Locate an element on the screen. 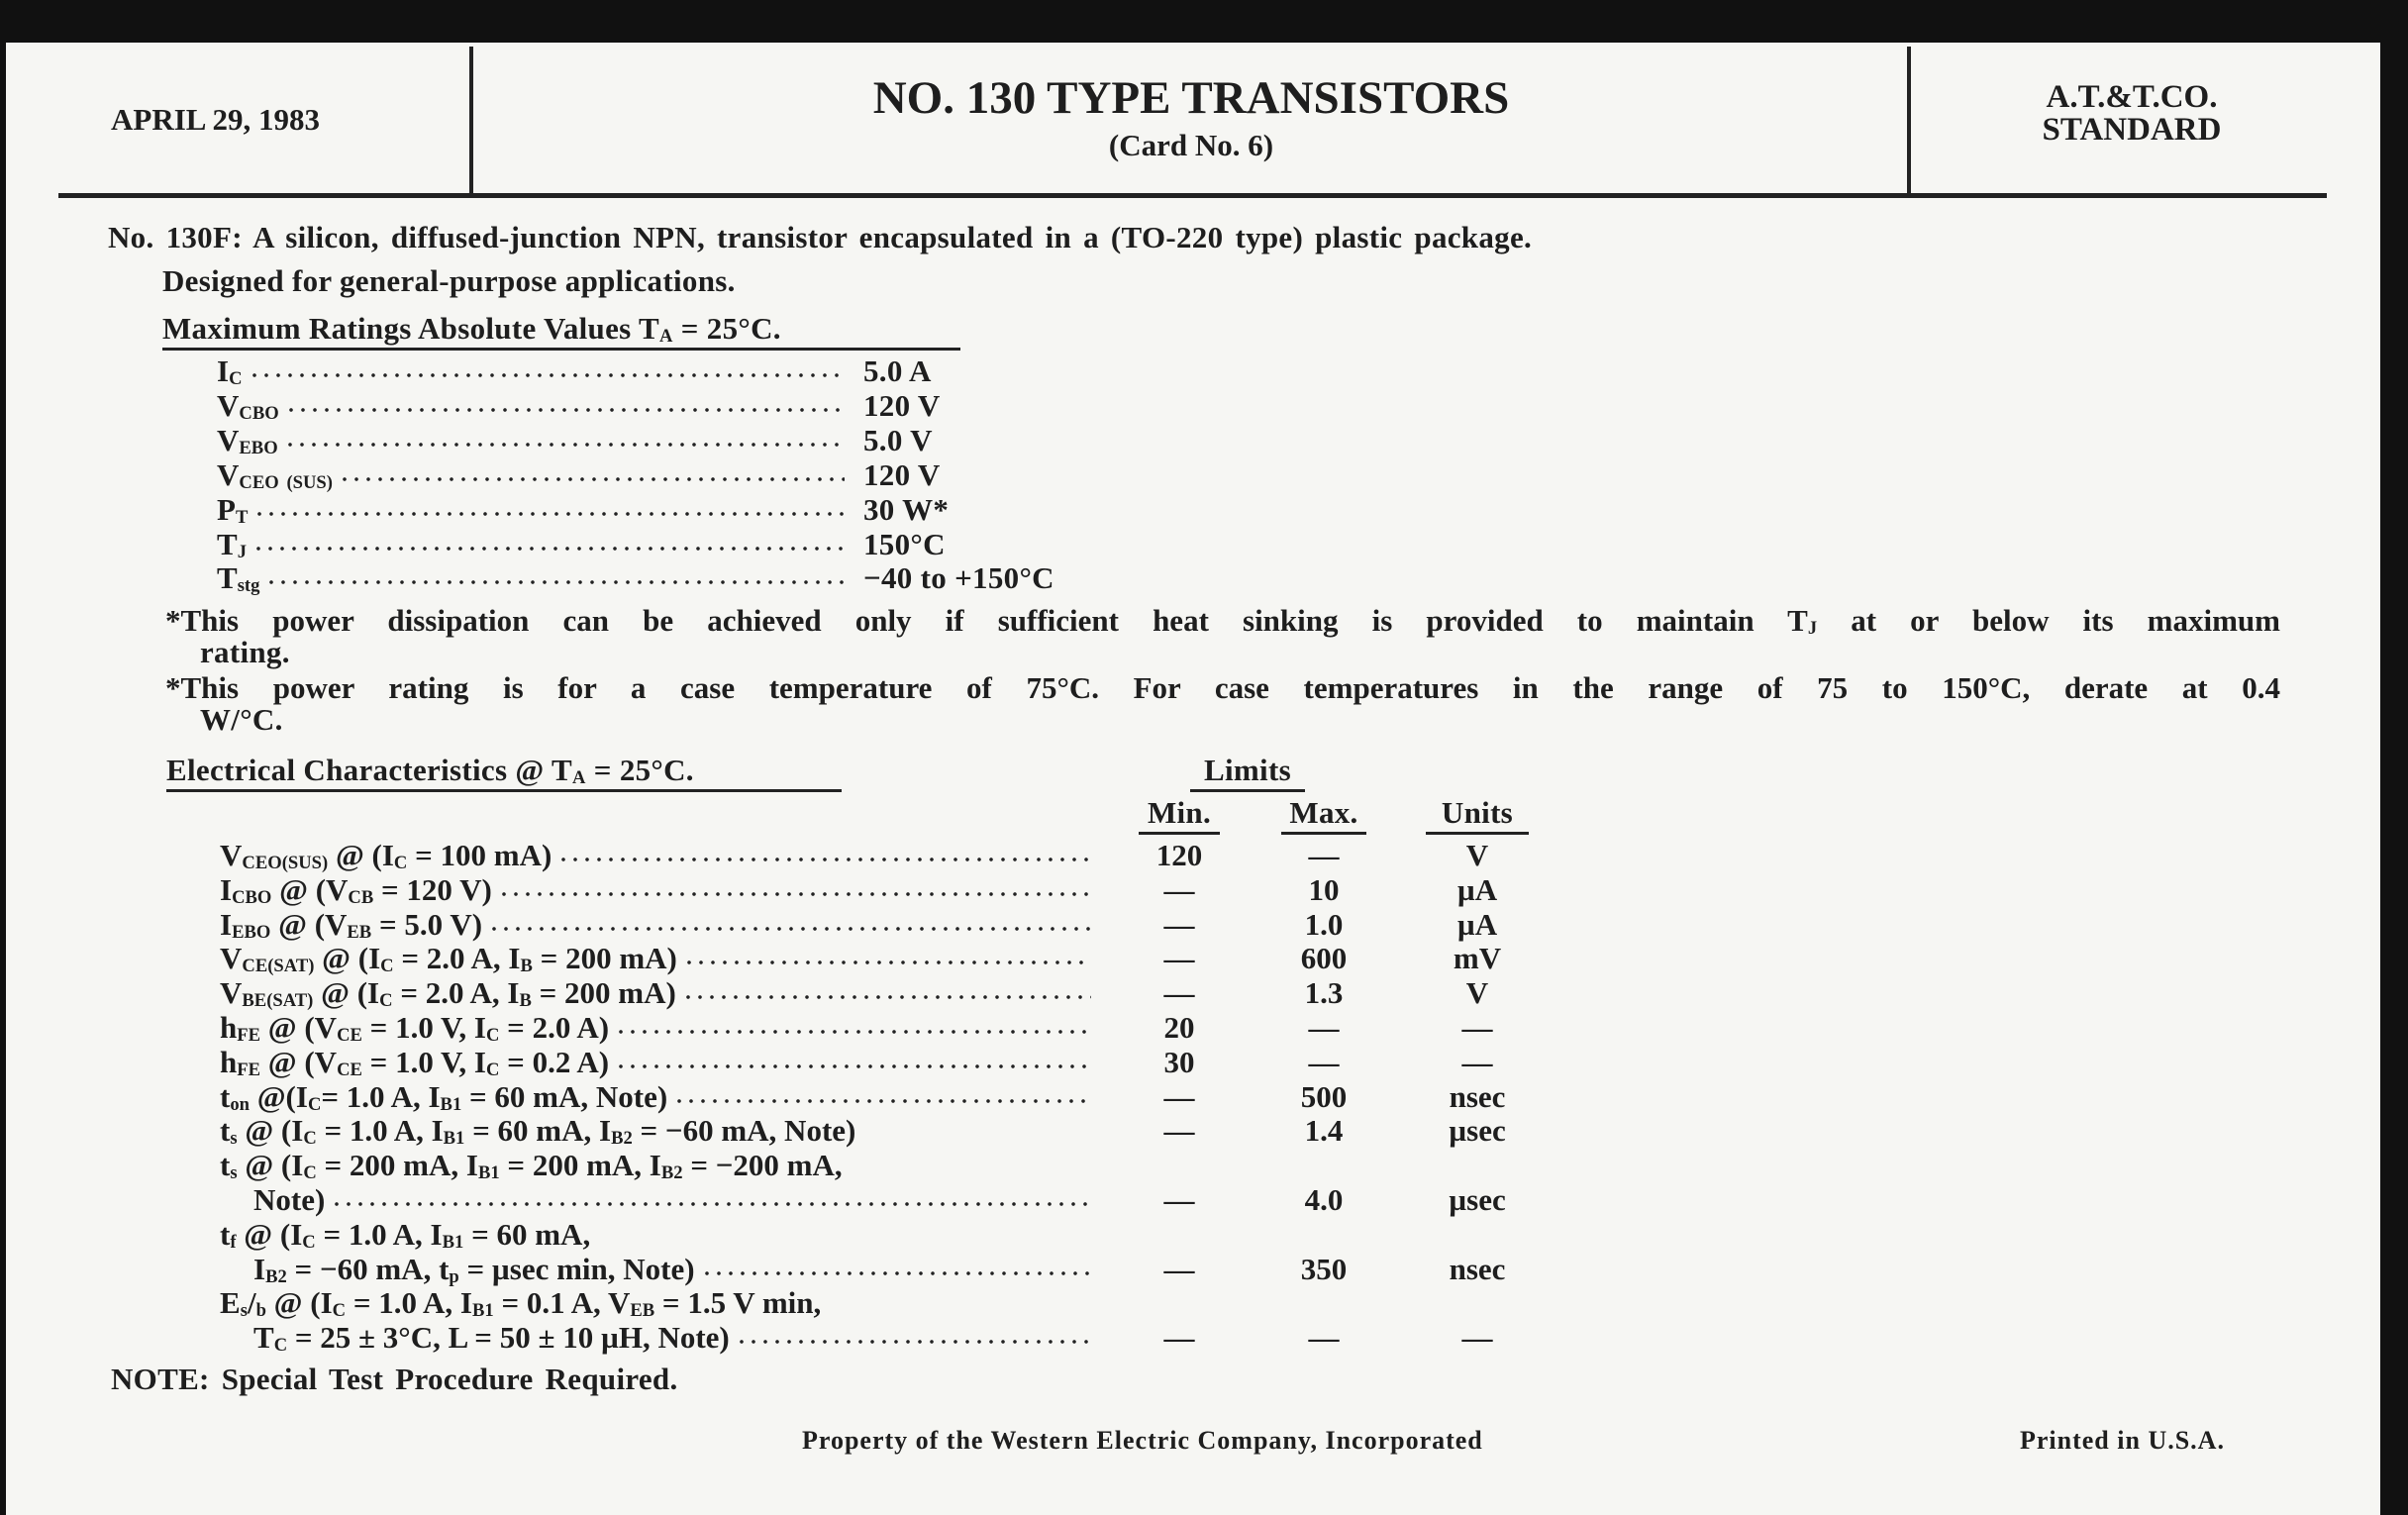  parameter-text: hFE @ (VCE = 1.0 V, IC = 2.0 A) is located at coordinates (415, 1028).